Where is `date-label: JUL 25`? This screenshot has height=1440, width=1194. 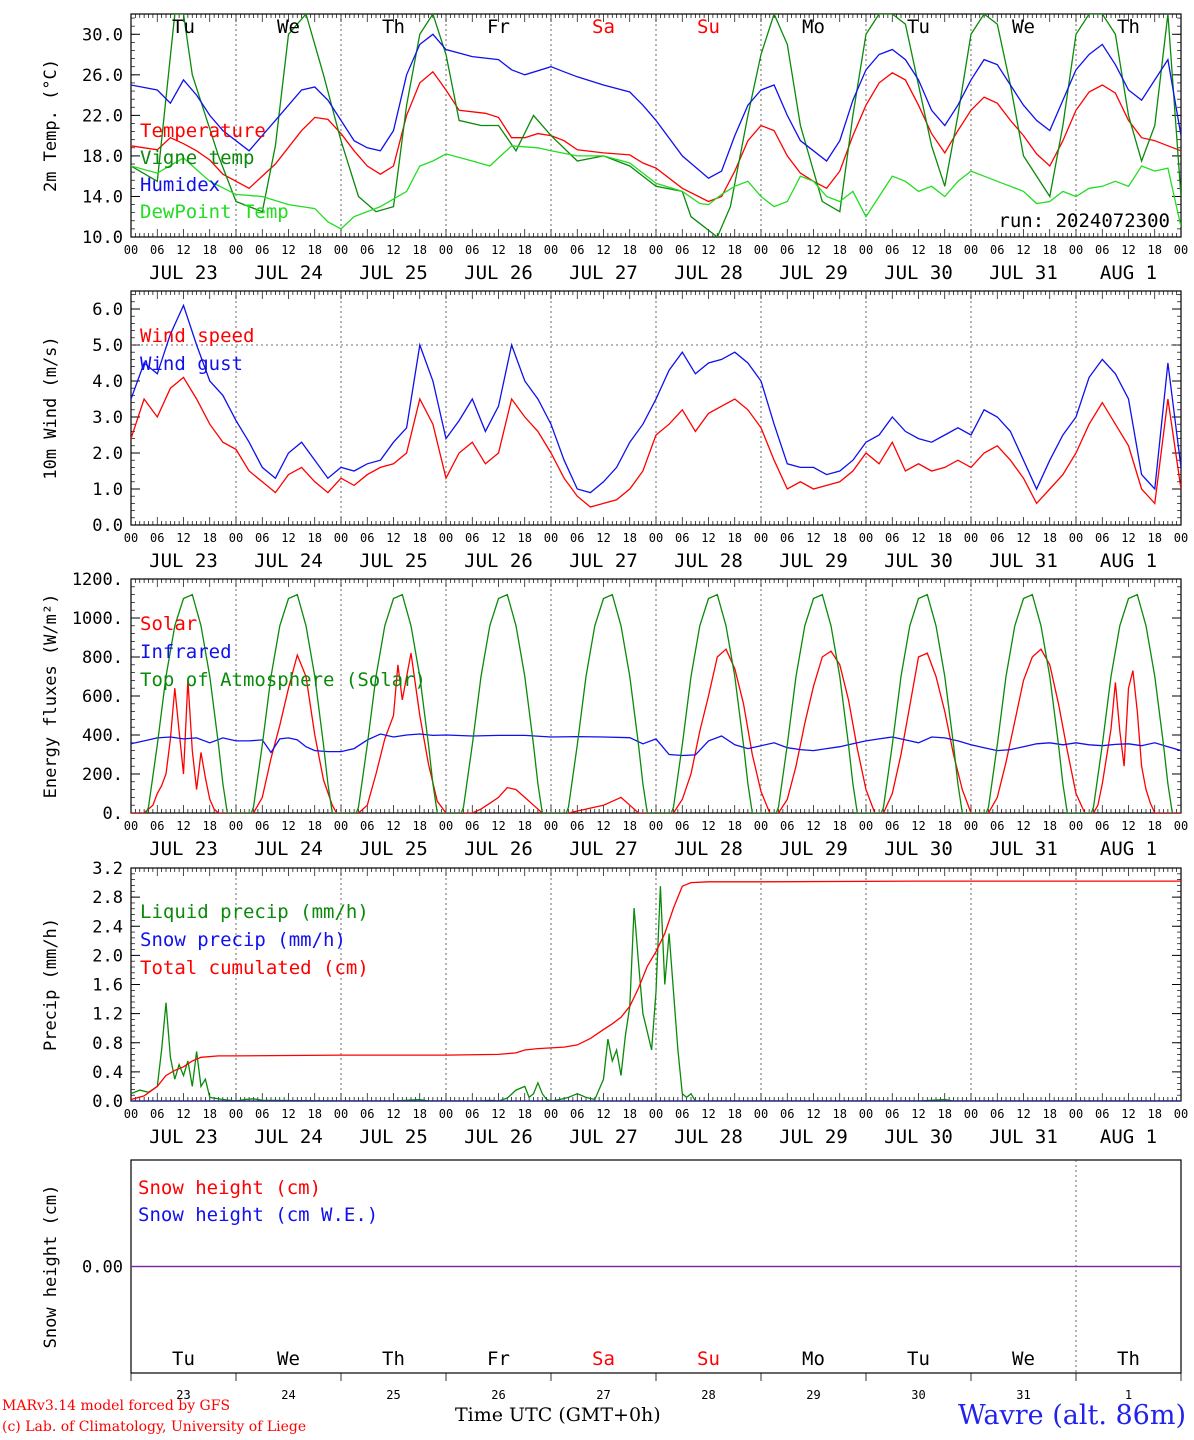 date-label: JUL 25 is located at coordinates (393, 273).